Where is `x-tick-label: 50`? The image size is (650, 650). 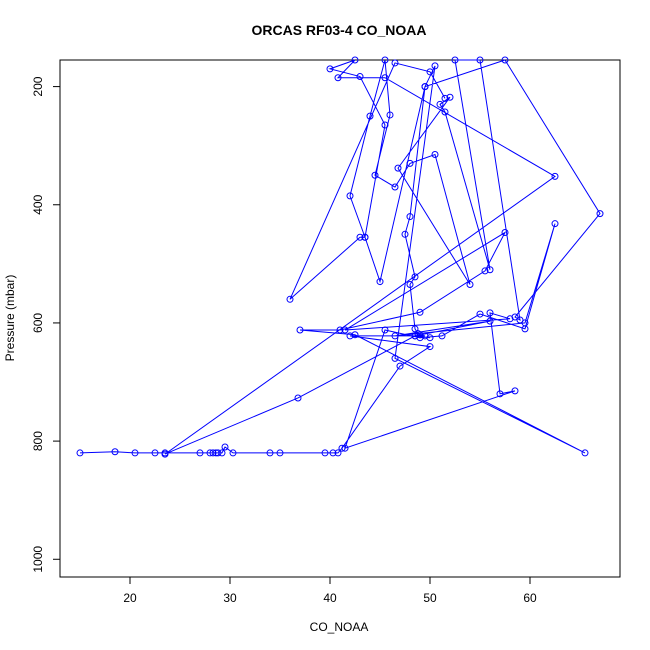
x-tick-label: 50 is located at coordinates (430, 598).